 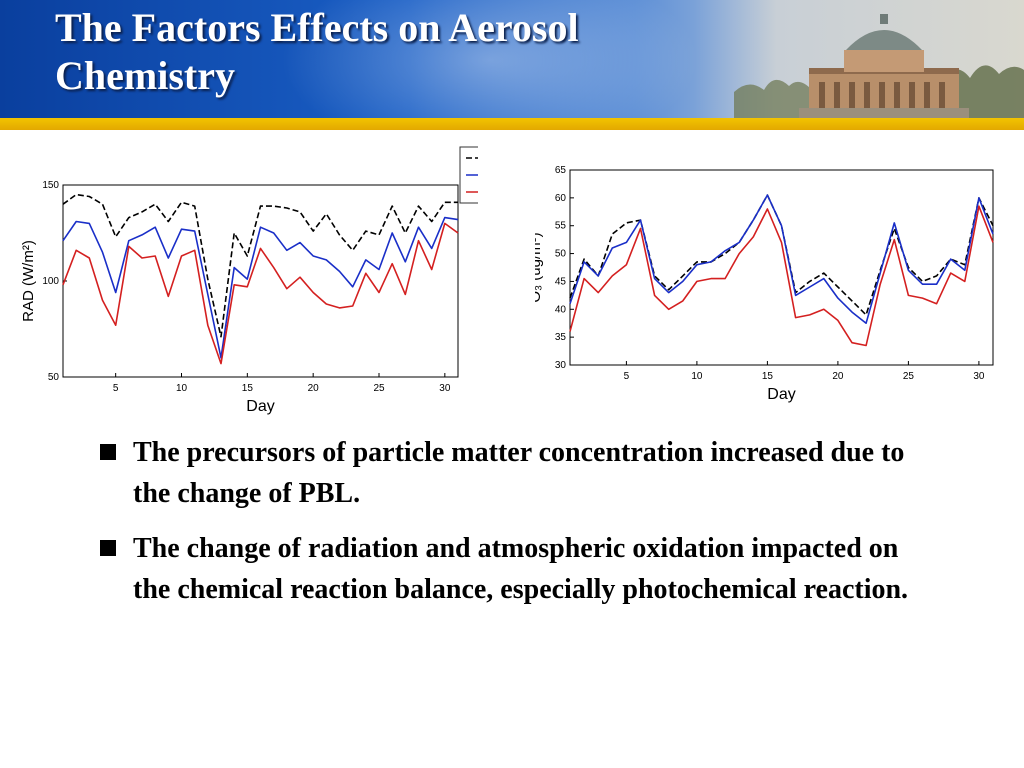 I want to click on o3-y-tick-label: 45, so click(x=561, y=281).